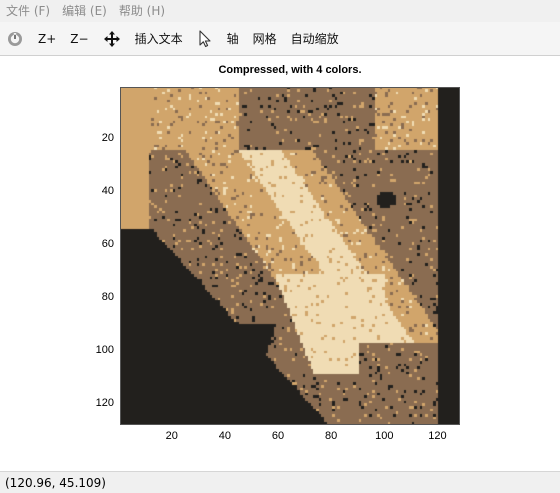  What do you see at coordinates (47, 38) in the screenshot?
I see `zoom-in-button: Z+` at bounding box center [47, 38].